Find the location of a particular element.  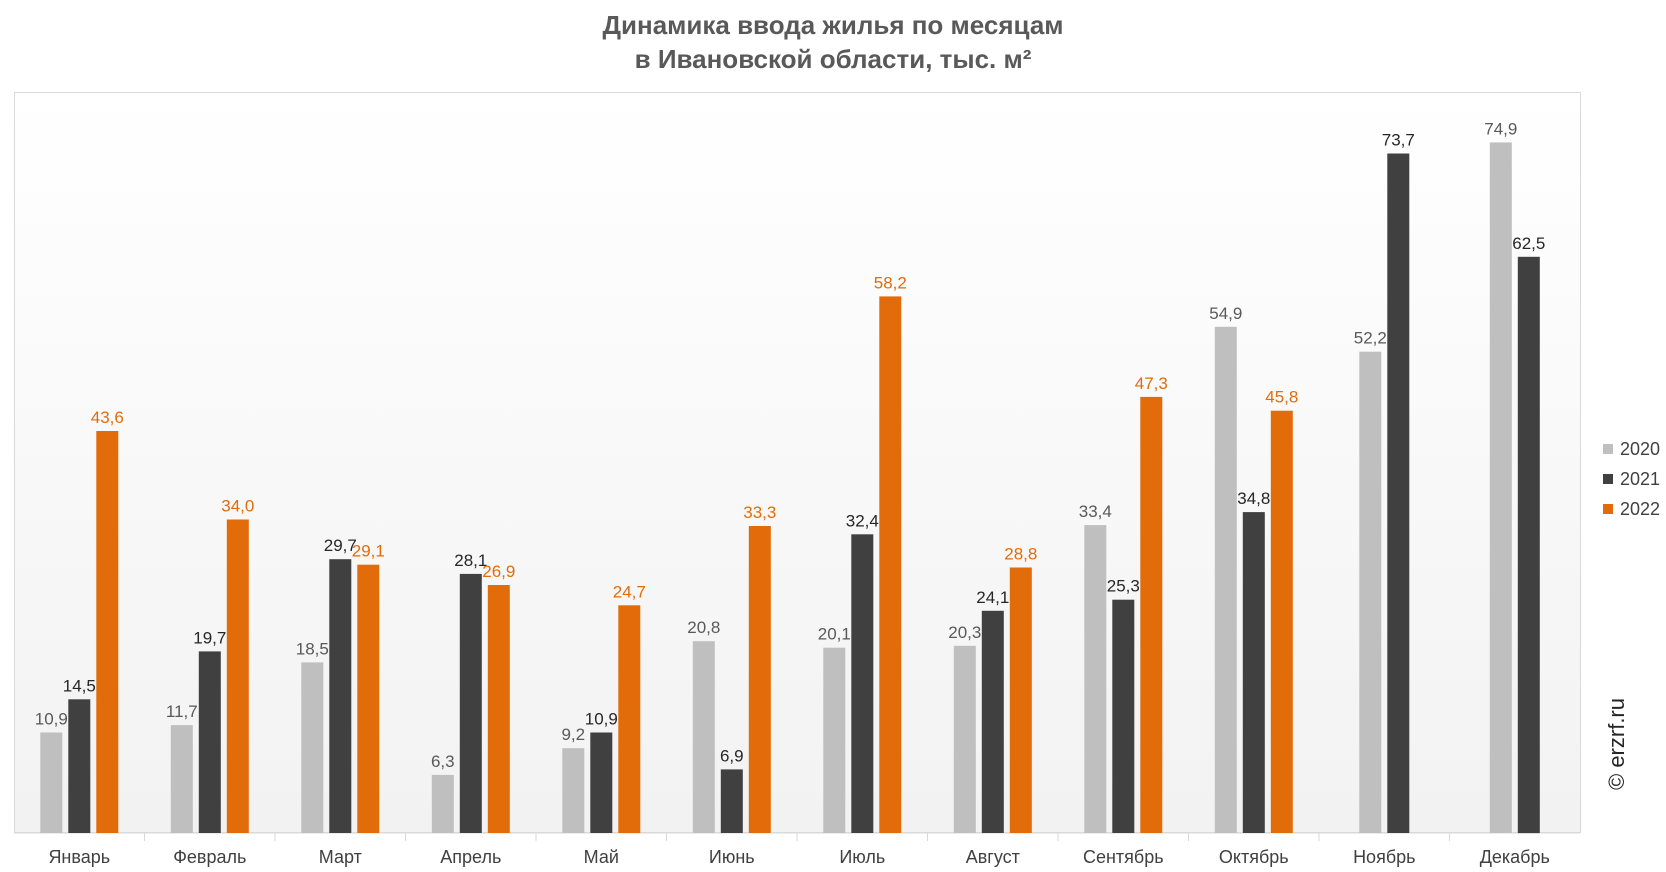

x-tick-label-3: Март is located at coordinates (340, 857).